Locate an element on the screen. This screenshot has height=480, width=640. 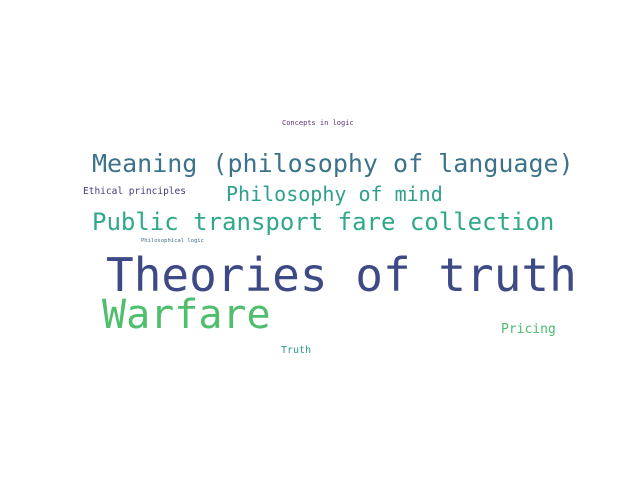
word-truth: Truth is located at coordinates (296, 350).